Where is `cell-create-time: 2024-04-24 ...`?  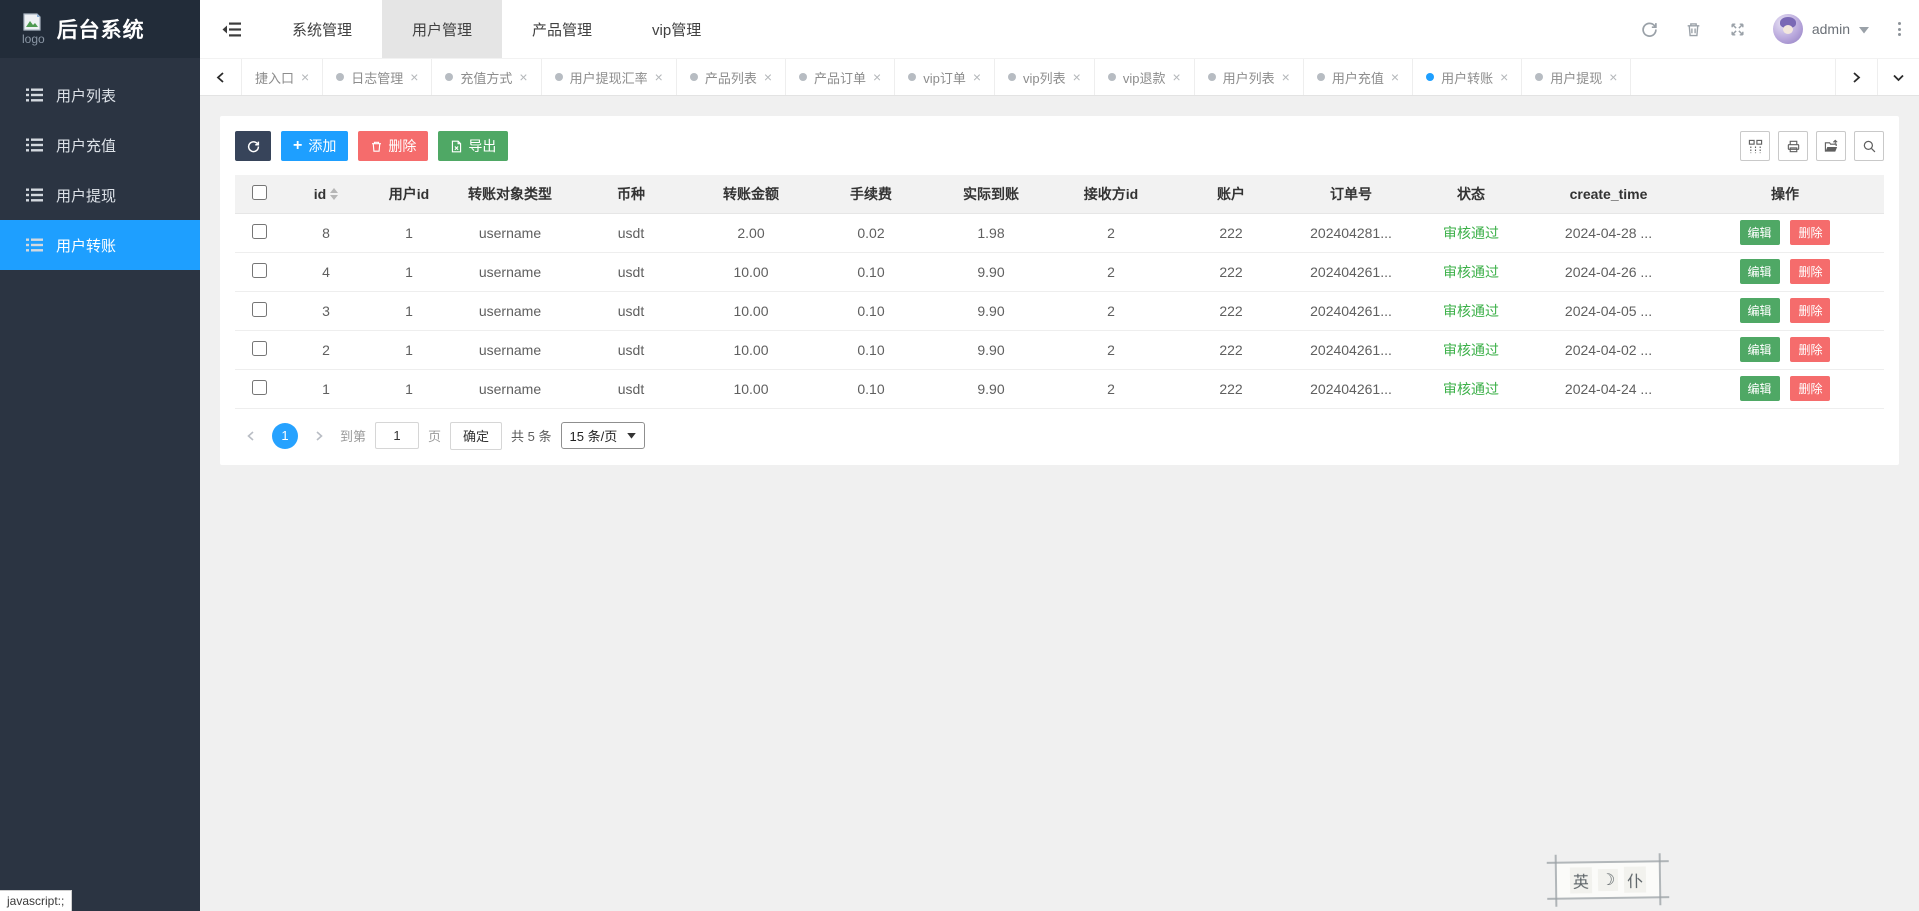 cell-create-time: 2024-04-24 ... is located at coordinates (1608, 389).